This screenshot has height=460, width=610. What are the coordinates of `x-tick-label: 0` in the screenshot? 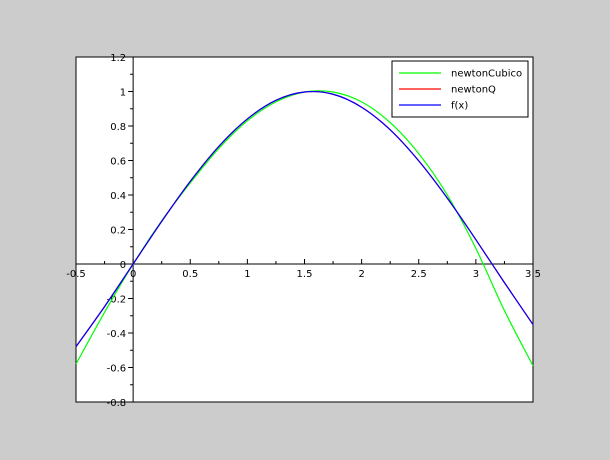 It's located at (133, 274).